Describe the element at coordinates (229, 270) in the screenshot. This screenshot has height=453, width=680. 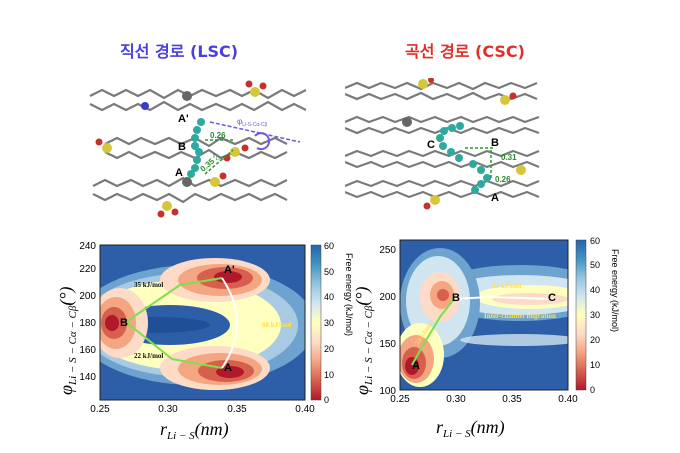
I see `plot-label-a-prime: A'` at that location.